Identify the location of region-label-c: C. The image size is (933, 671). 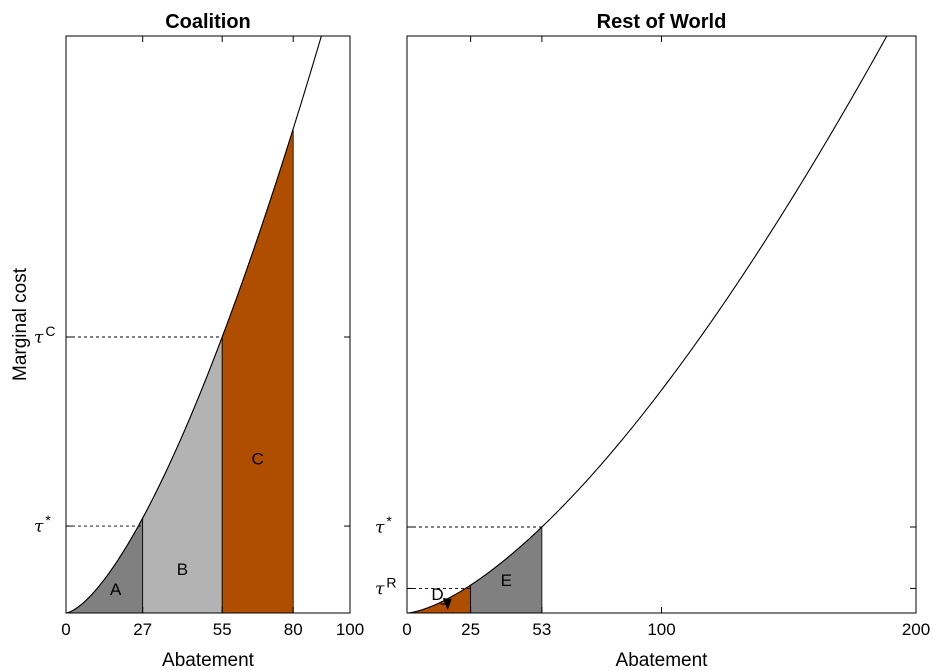
(258, 458).